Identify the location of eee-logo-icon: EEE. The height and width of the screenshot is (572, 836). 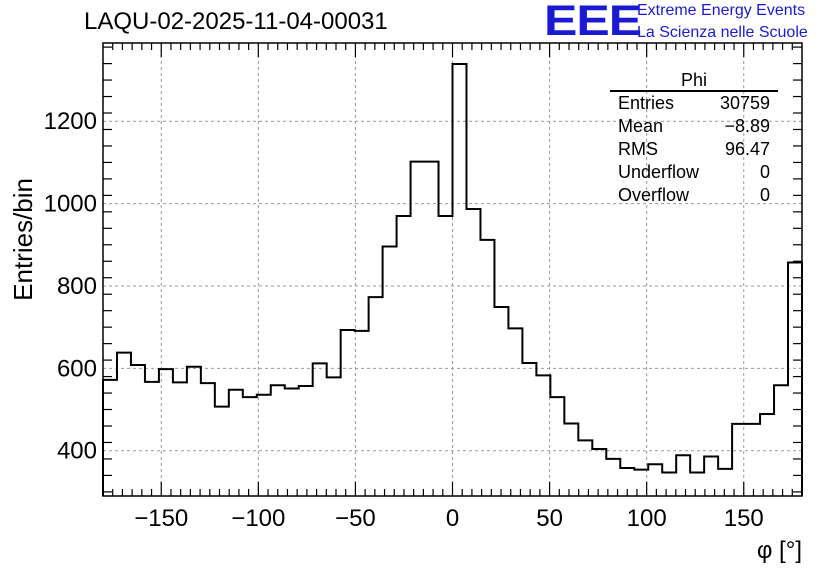
(593, 22).